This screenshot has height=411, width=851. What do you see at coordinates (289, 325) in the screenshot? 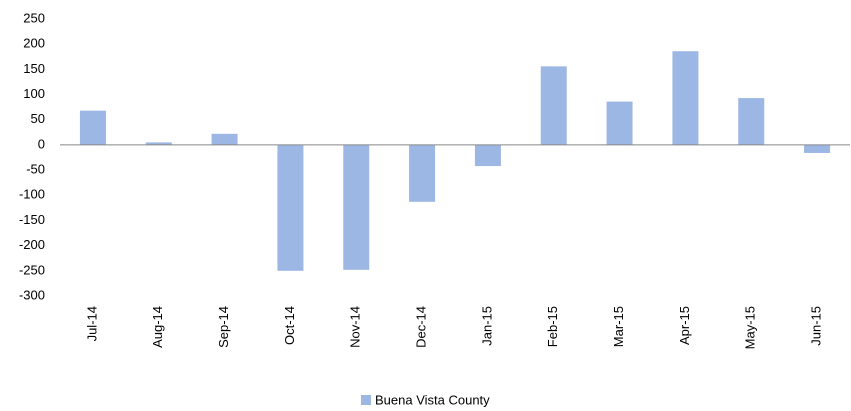
I see `x-tick-label: Oct-14` at bounding box center [289, 325].